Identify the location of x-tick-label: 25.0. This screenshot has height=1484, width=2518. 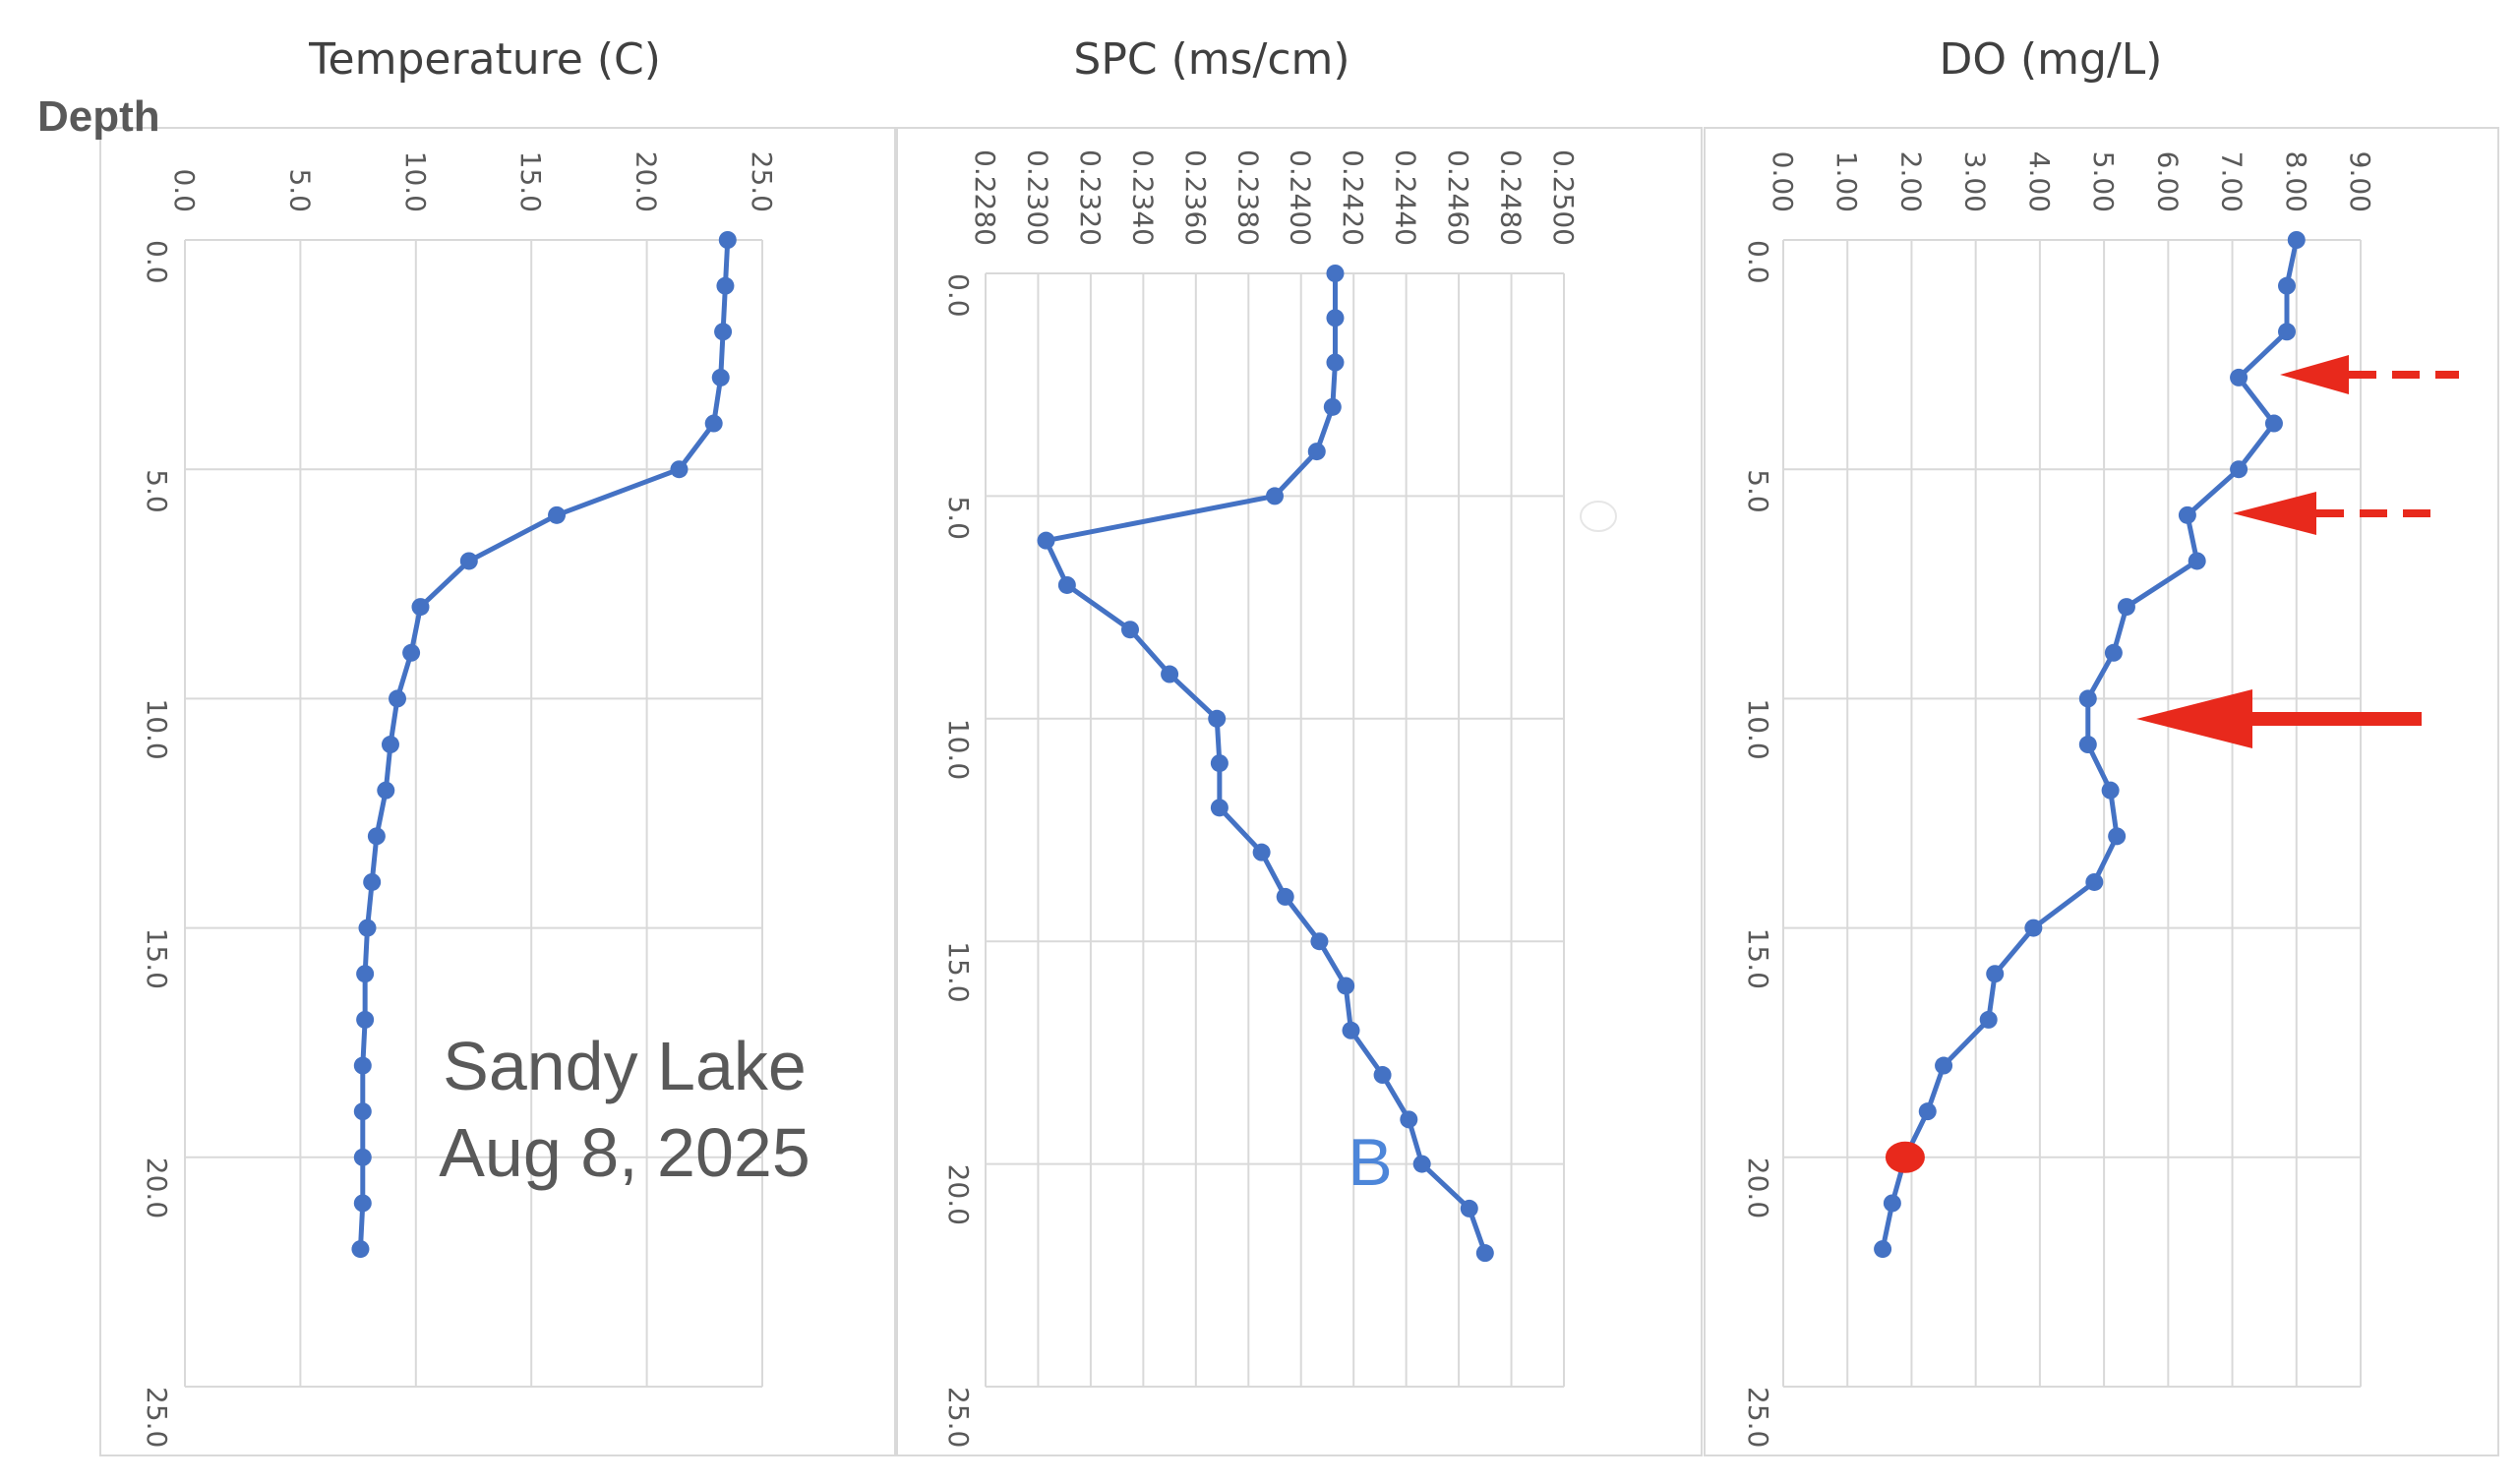
(762, 182).